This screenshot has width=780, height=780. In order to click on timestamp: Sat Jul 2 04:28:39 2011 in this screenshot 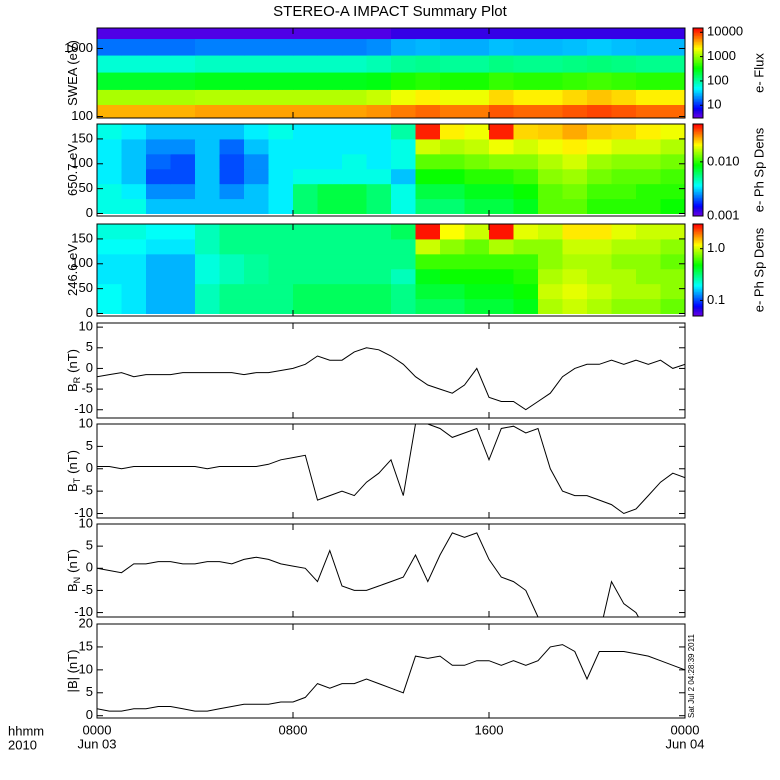, I will do `click(691, 676)`.